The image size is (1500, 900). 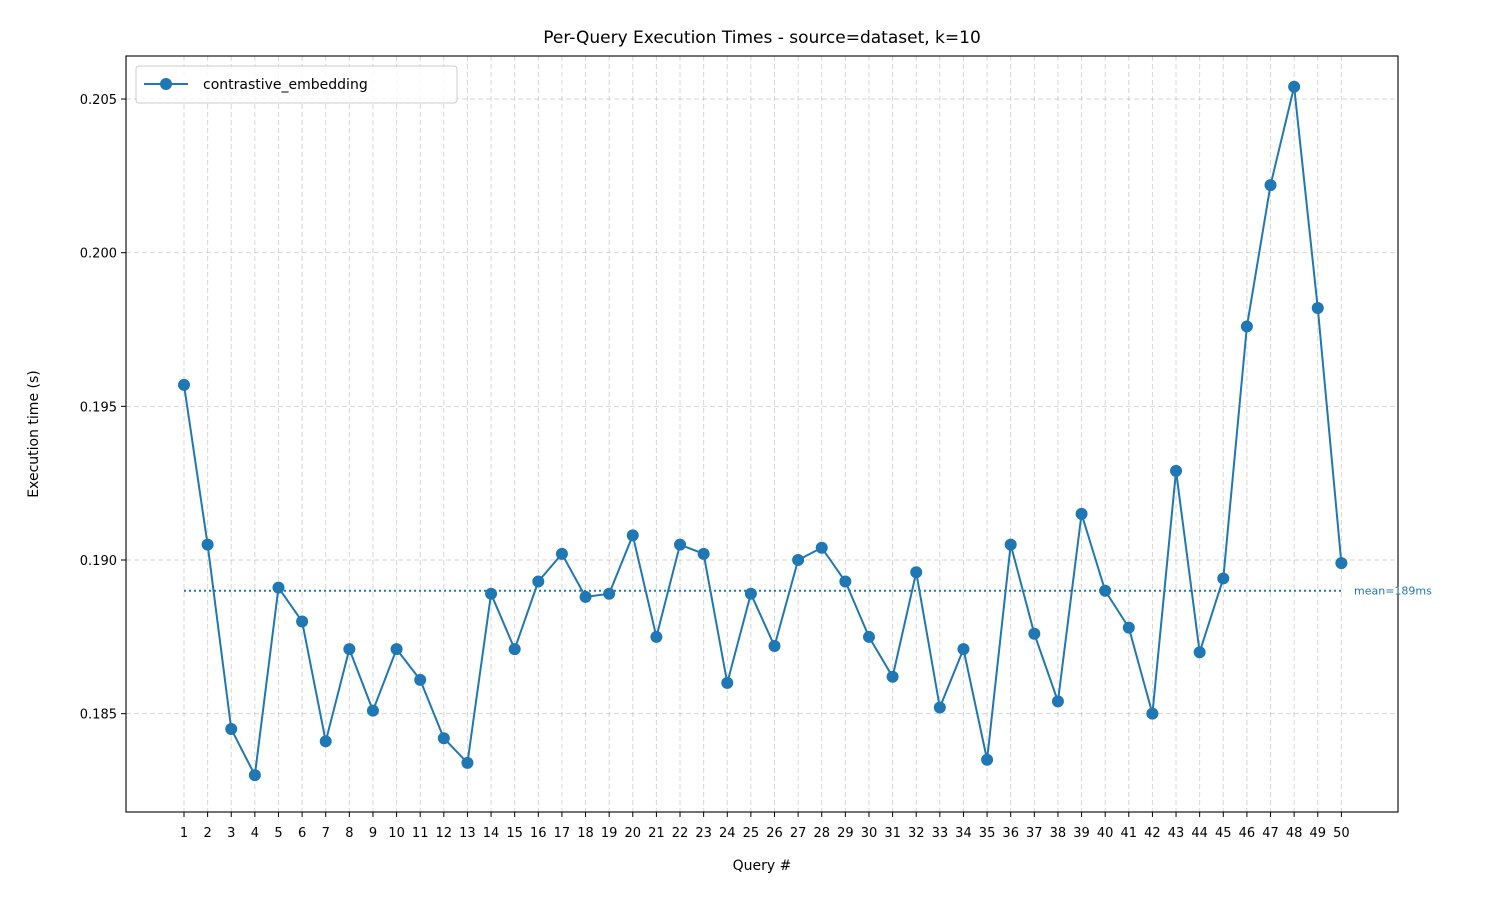 What do you see at coordinates (1010, 833) in the screenshot?
I see `x-tick-label: 36` at bounding box center [1010, 833].